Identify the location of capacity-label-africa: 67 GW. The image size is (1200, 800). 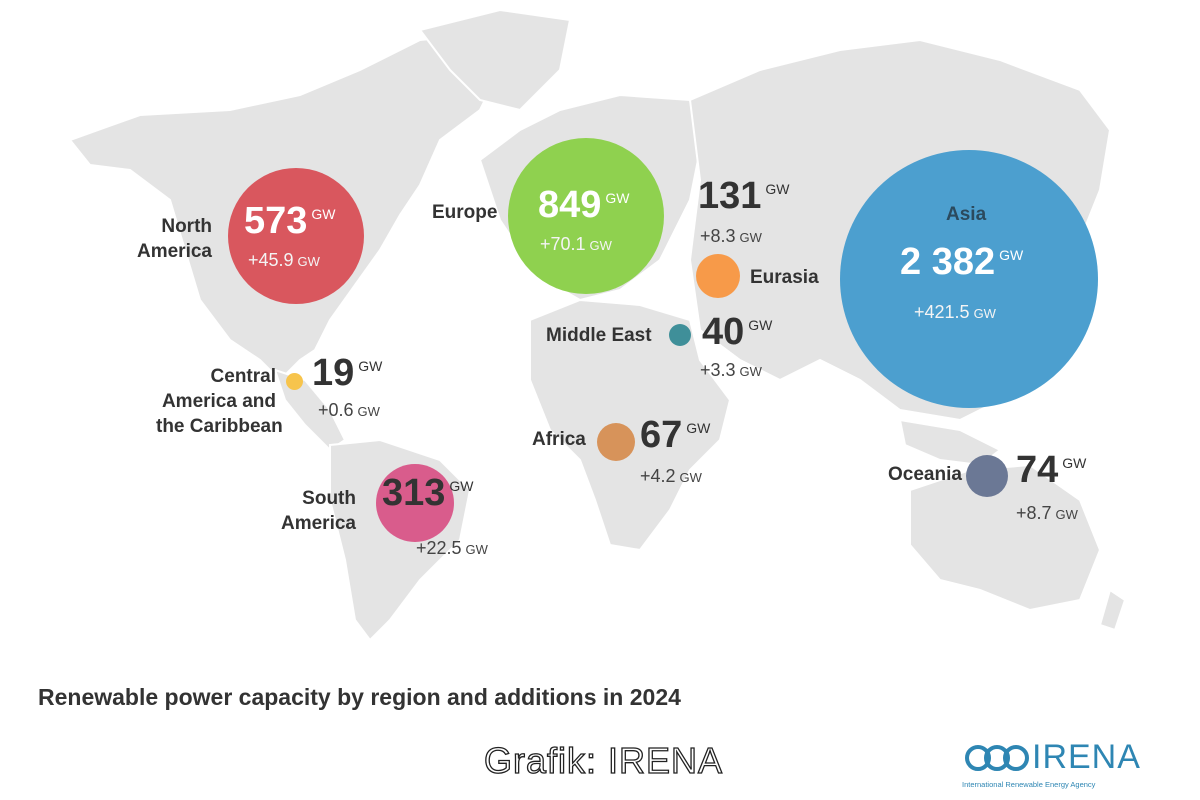
(675, 435).